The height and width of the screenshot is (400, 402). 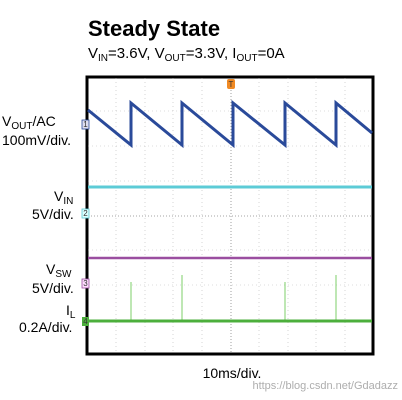 I want to click on label-suffix: /AC, so click(x=43, y=121).